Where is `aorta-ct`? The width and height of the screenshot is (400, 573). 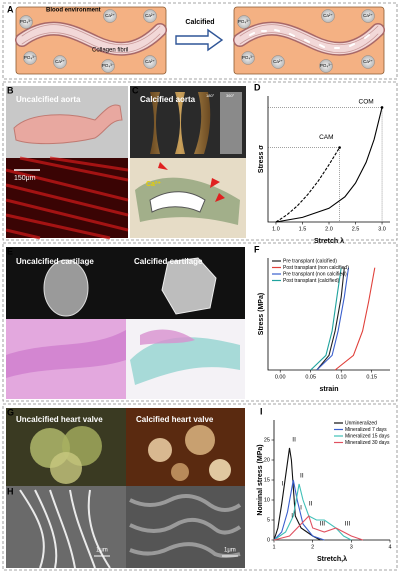 aorta-ct is located at coordinates (180, 123).